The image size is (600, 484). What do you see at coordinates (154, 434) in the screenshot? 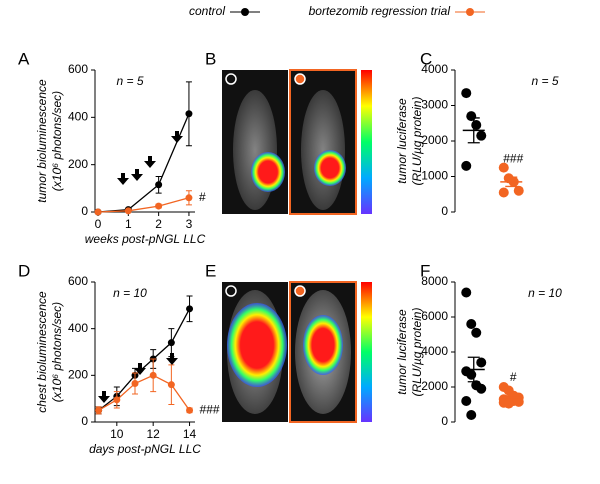
I see `x-tick-label: 12` at bounding box center [154, 434].